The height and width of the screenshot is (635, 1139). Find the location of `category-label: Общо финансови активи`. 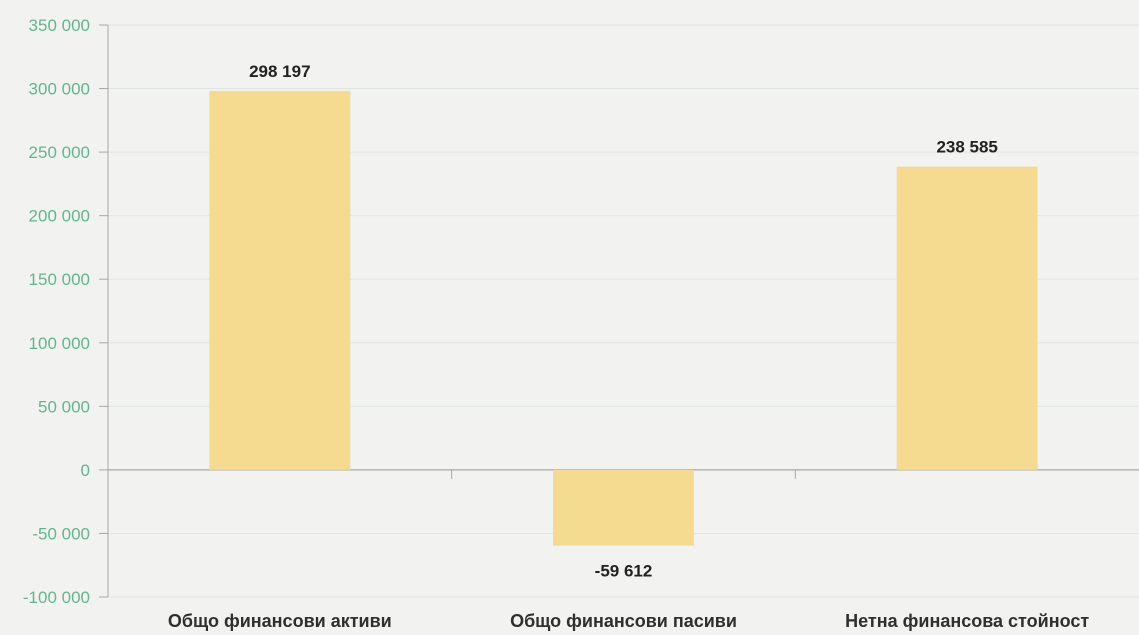

category-label: Общо финансови активи is located at coordinates (280, 621).